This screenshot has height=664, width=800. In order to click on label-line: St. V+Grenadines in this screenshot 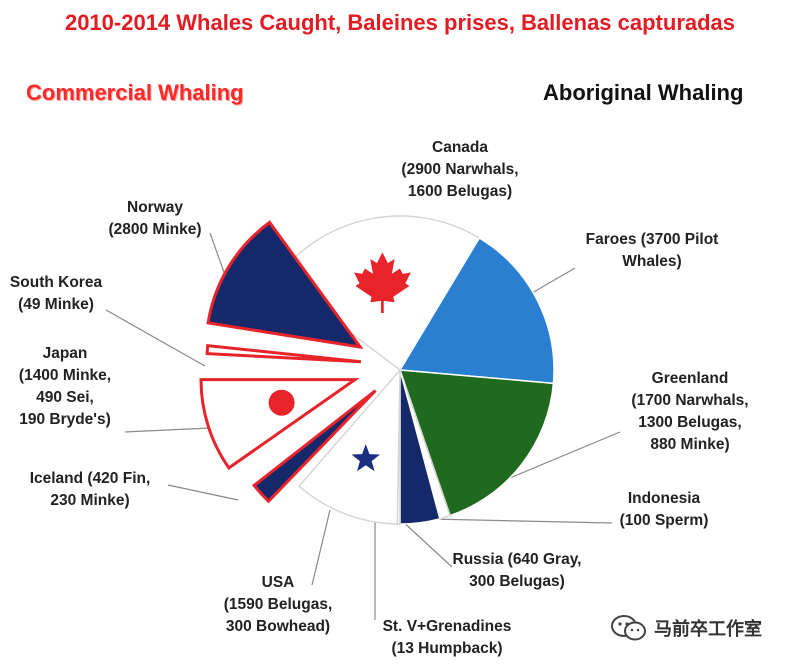, I will do `click(447, 626)`.